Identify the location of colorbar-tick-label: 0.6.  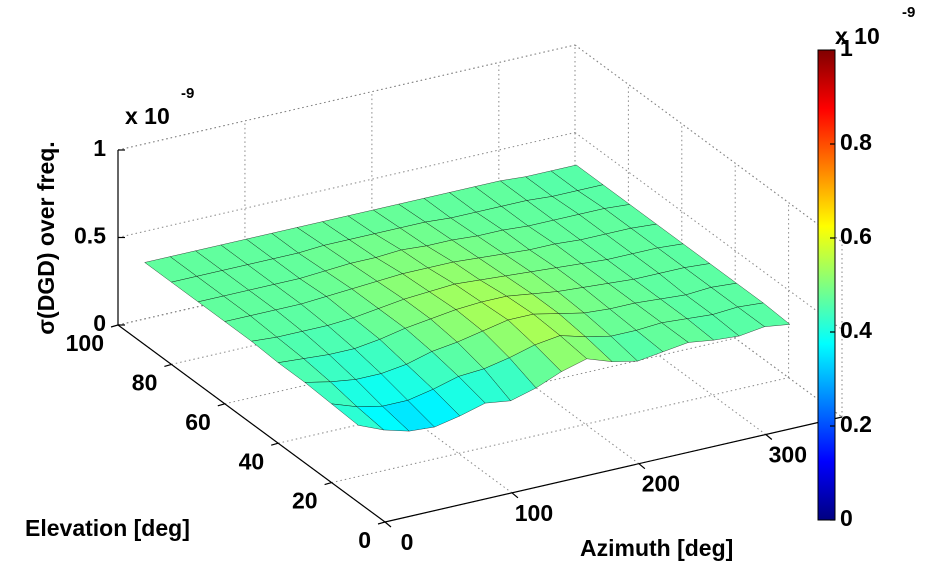
(856, 236).